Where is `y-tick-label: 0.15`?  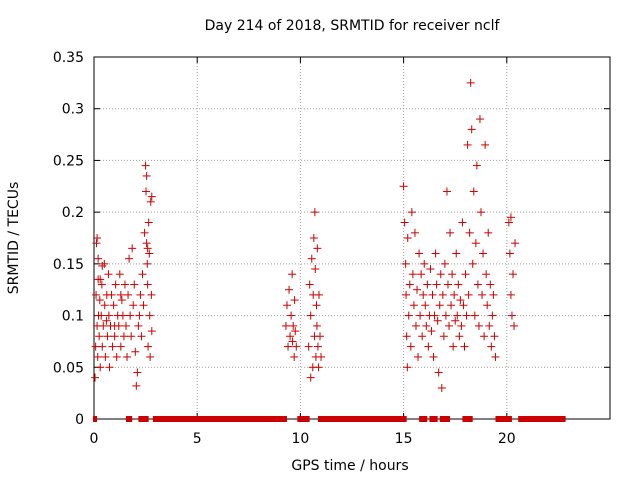
y-tick-label: 0.15 is located at coordinates (68, 265).